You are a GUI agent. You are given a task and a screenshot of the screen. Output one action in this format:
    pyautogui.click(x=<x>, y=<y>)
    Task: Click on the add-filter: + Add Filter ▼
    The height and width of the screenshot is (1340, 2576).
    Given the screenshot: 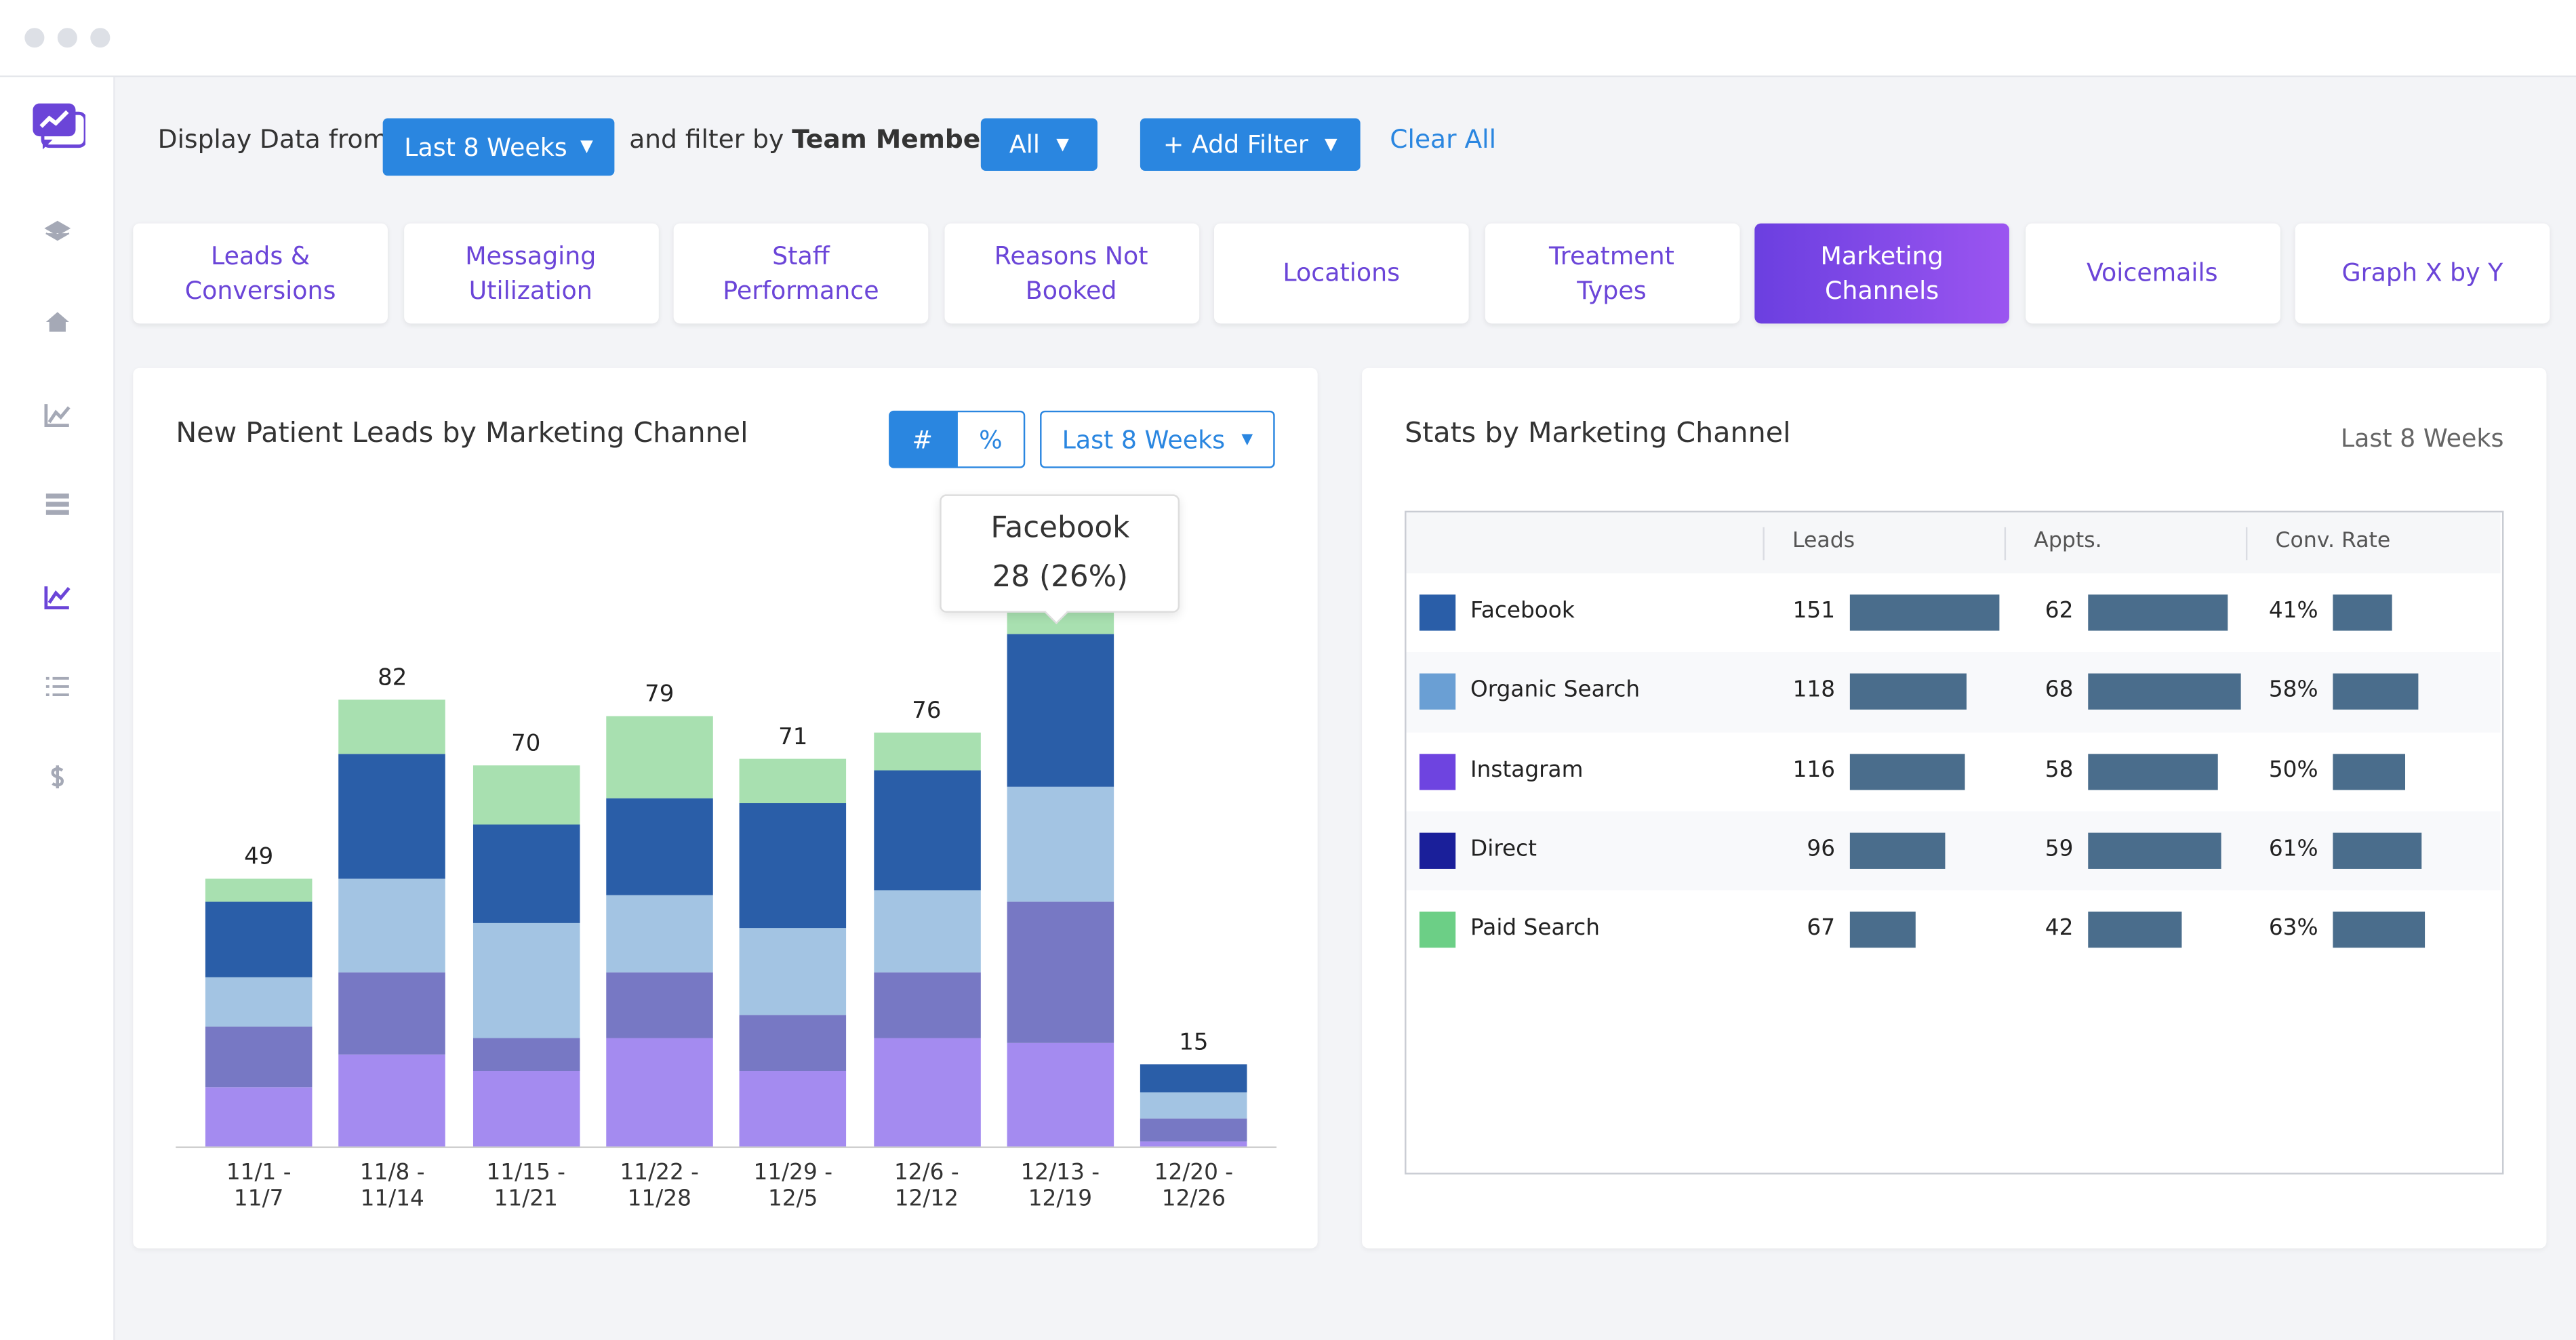 What is the action you would take?
    pyautogui.click(x=1250, y=144)
    